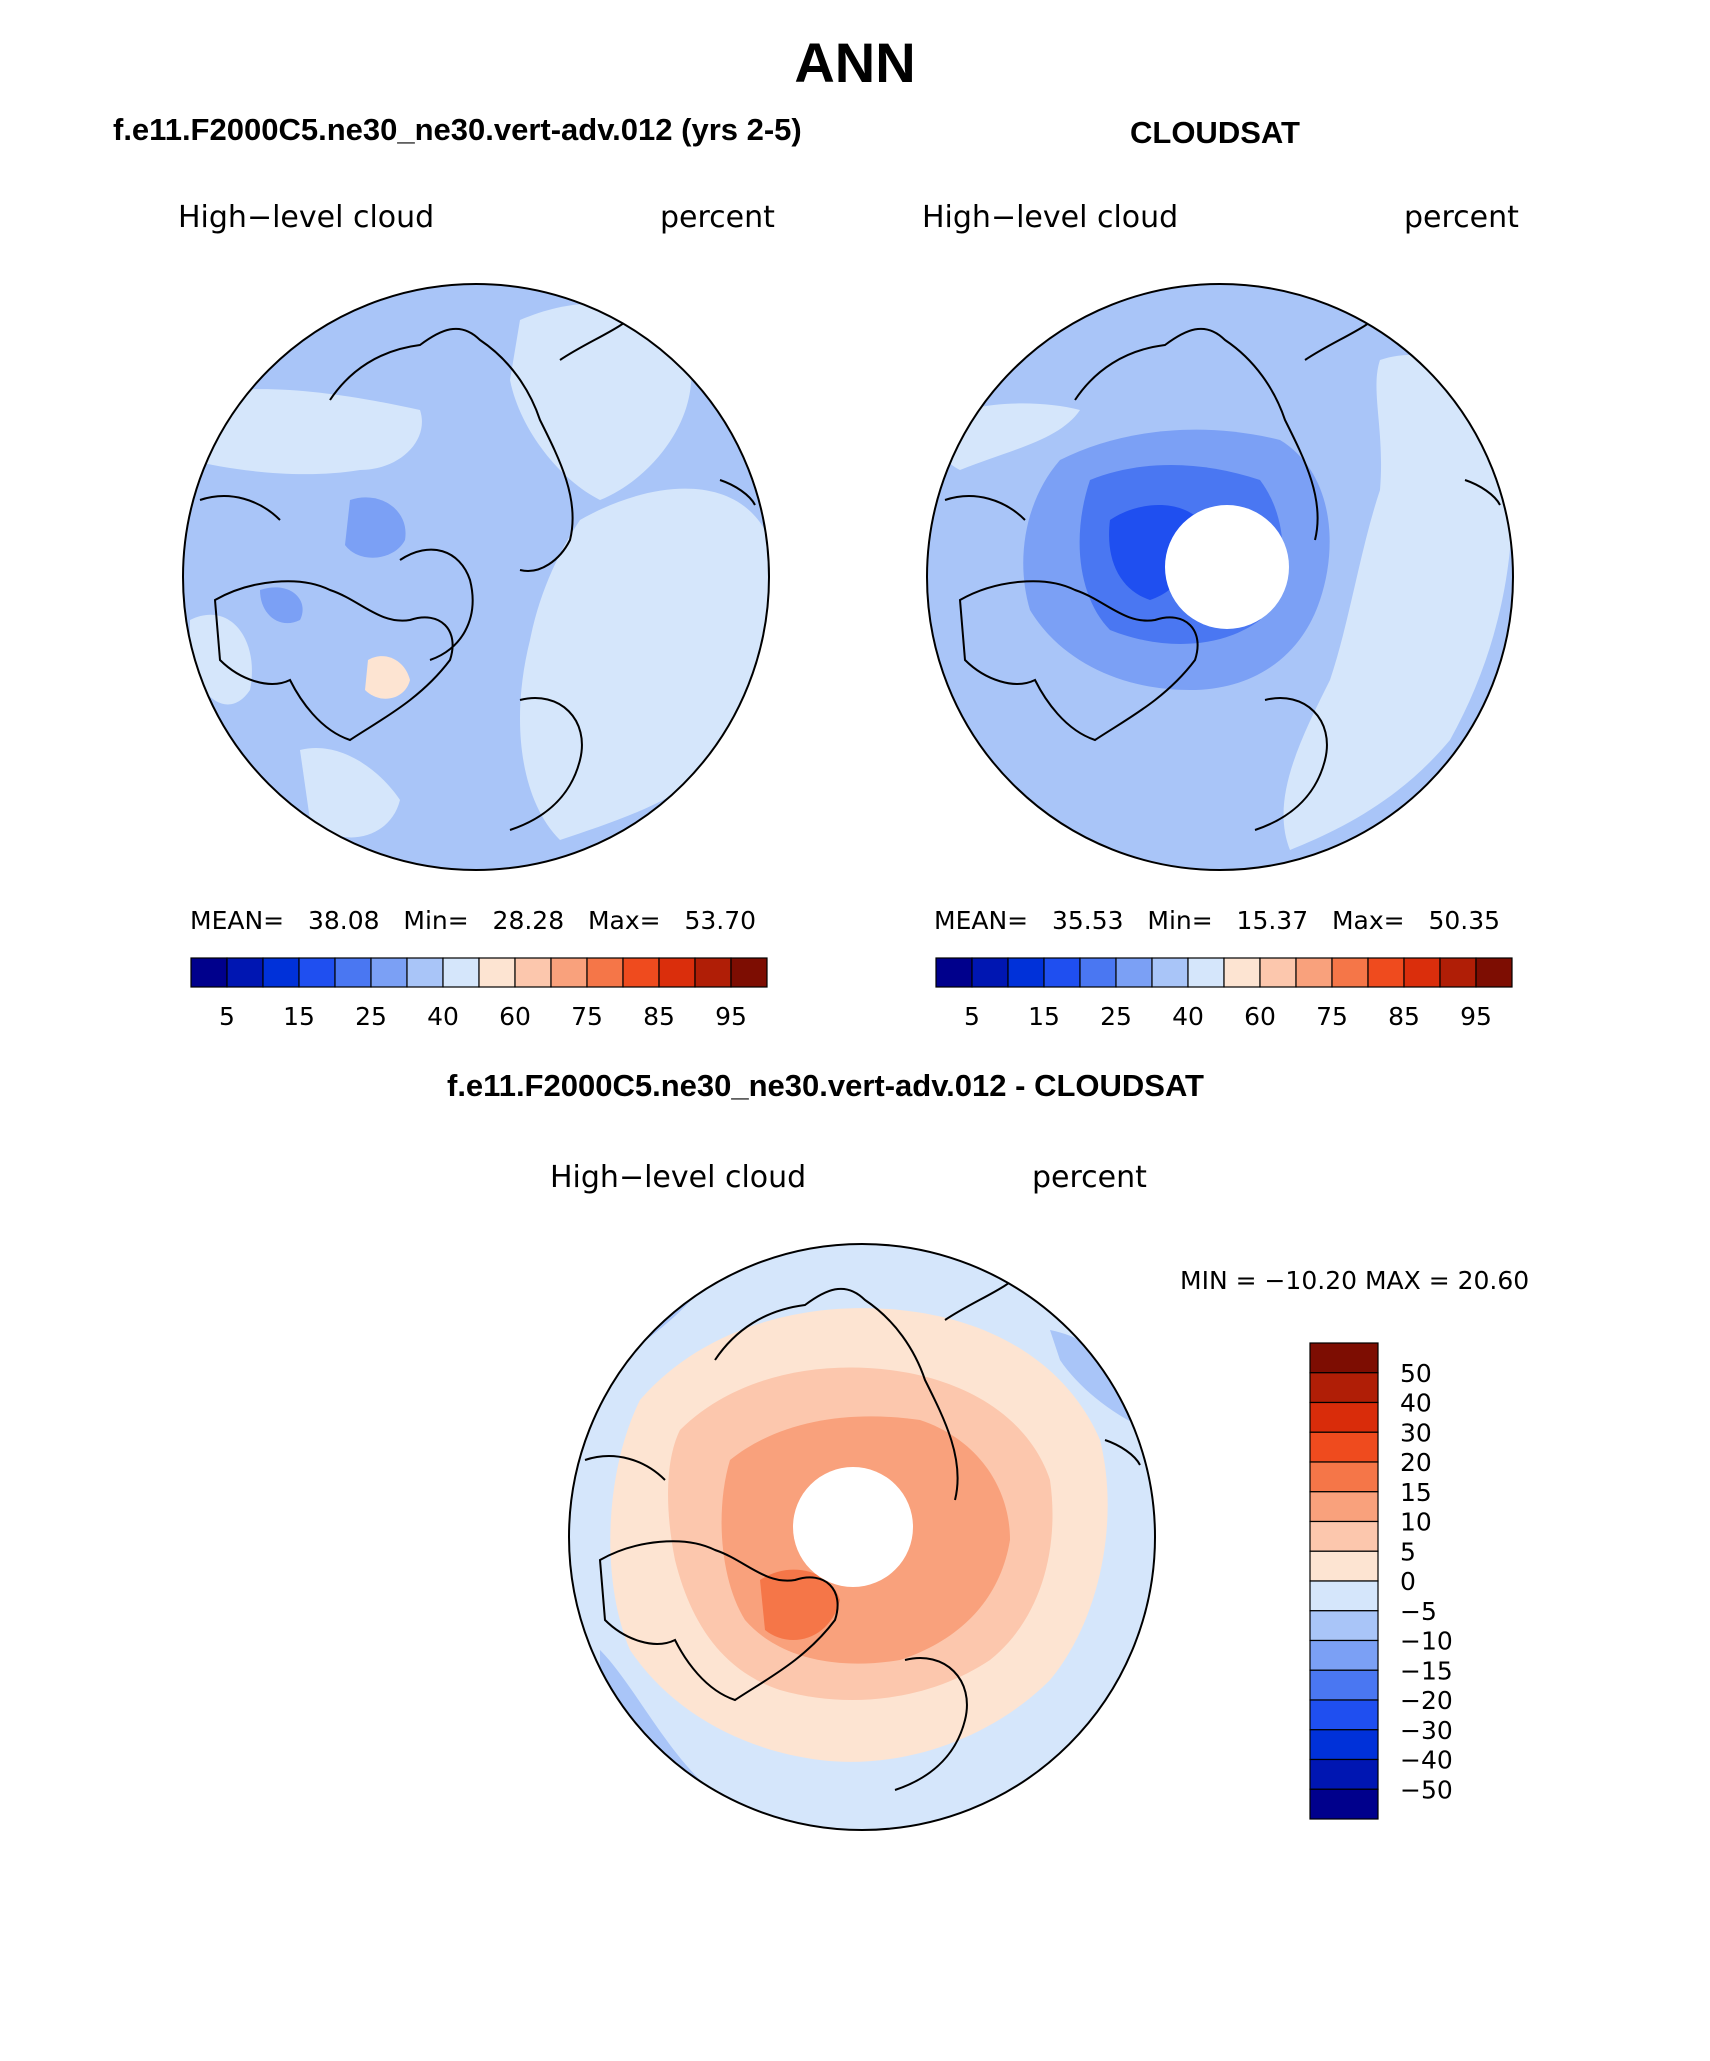 The image size is (1710, 2061). What do you see at coordinates (371, 1016) in the screenshot?
I see `model-colorbar-tick-label: 25` at bounding box center [371, 1016].